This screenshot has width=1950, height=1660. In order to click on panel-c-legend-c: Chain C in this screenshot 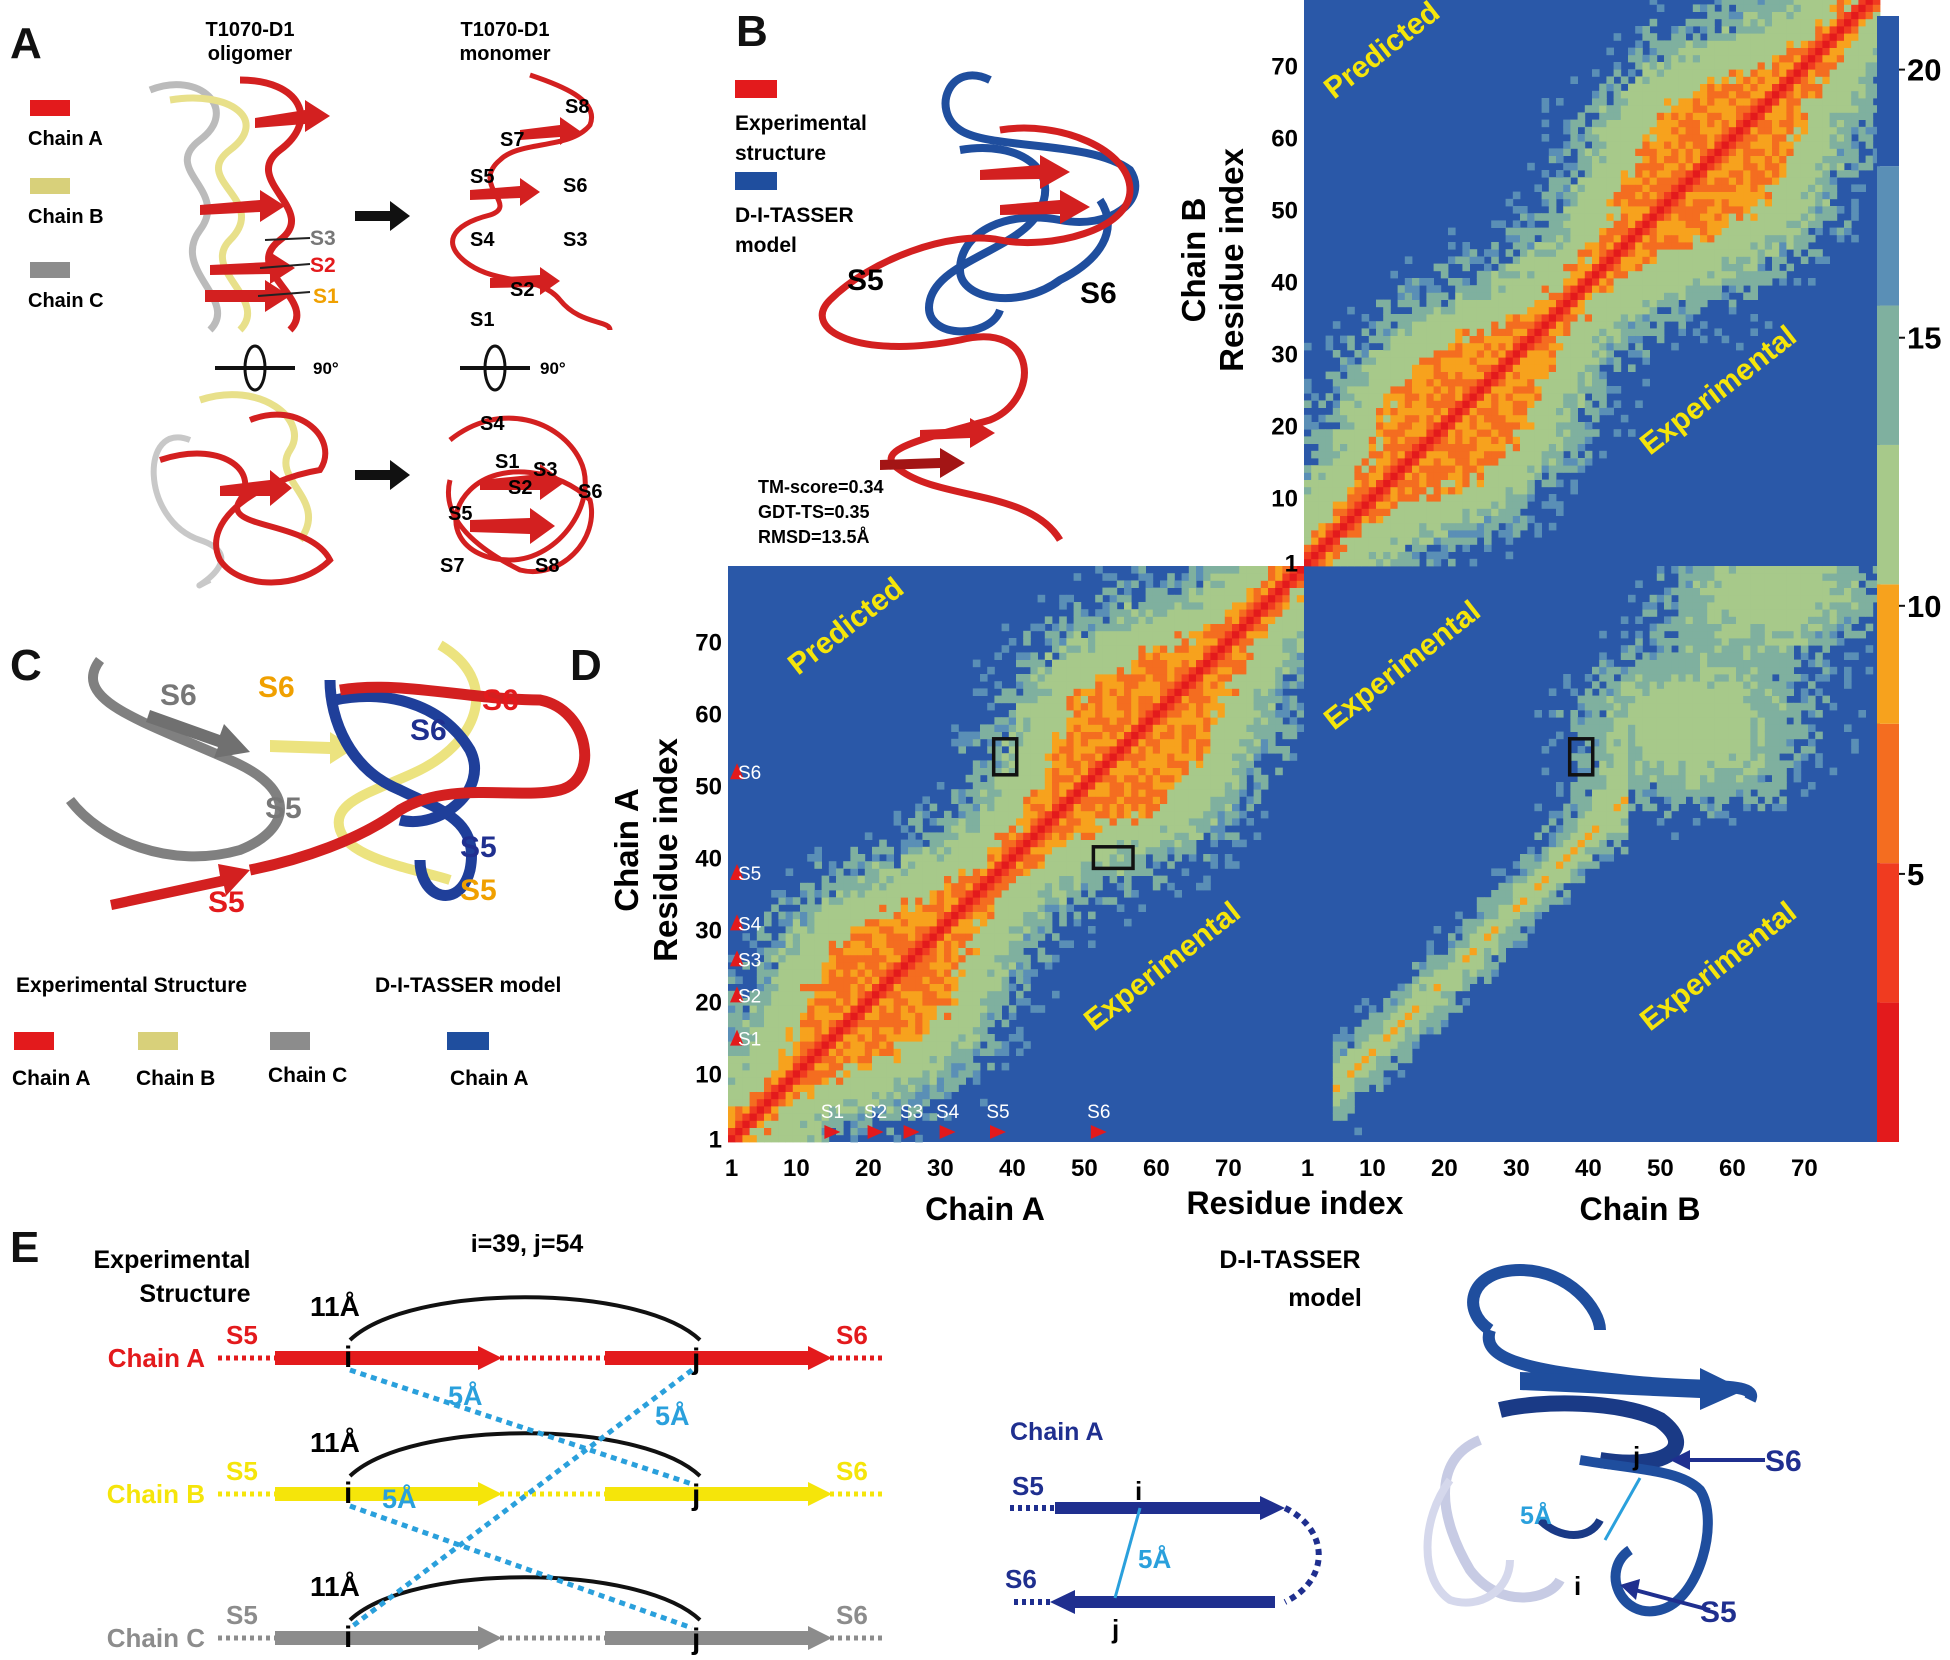, I will do `click(307, 1075)`.